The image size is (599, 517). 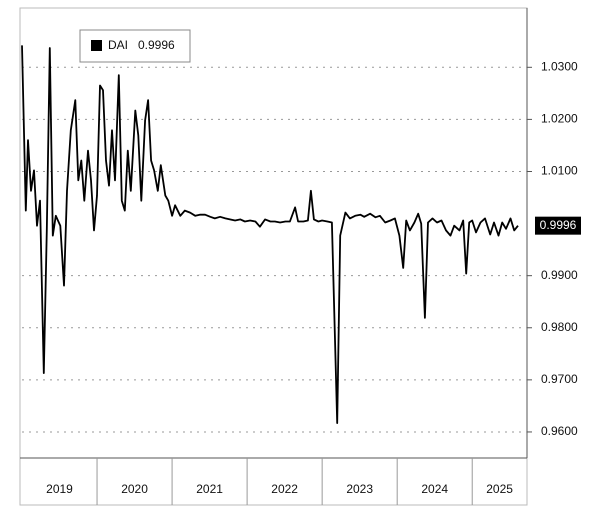 What do you see at coordinates (135, 46) in the screenshot?
I see `legend: DAI 0.9996` at bounding box center [135, 46].